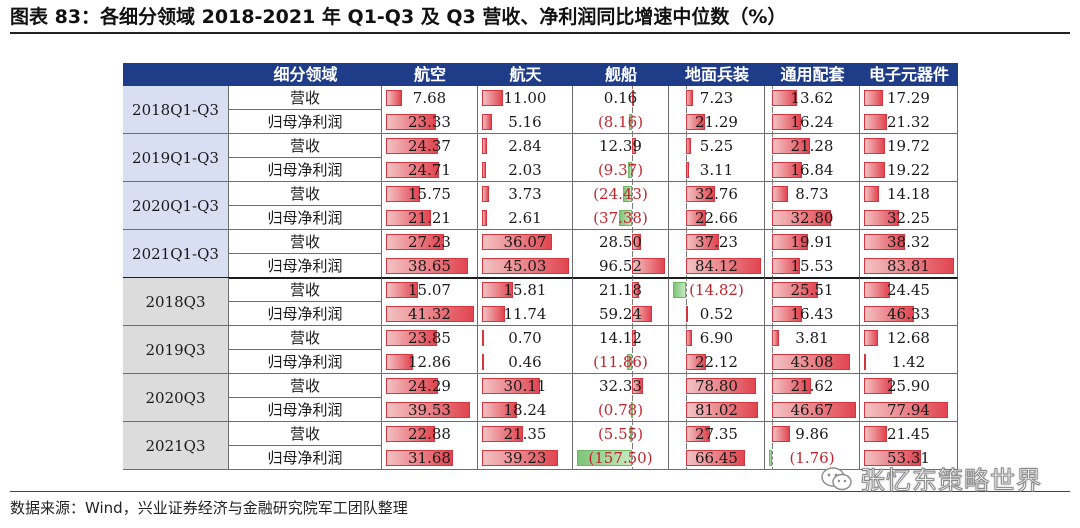  Describe the element at coordinates (812, 386) in the screenshot. I see `table-cell: 21.62` at that location.